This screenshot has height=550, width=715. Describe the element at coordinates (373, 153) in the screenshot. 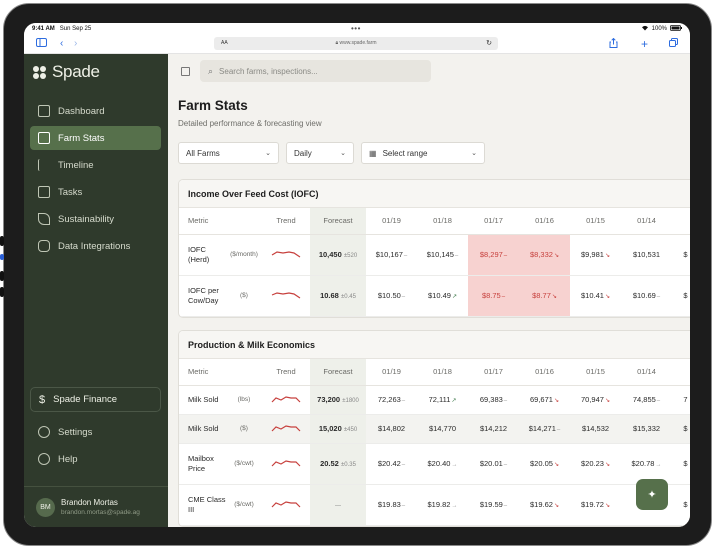

I see `calendar-icon: ▦` at that location.